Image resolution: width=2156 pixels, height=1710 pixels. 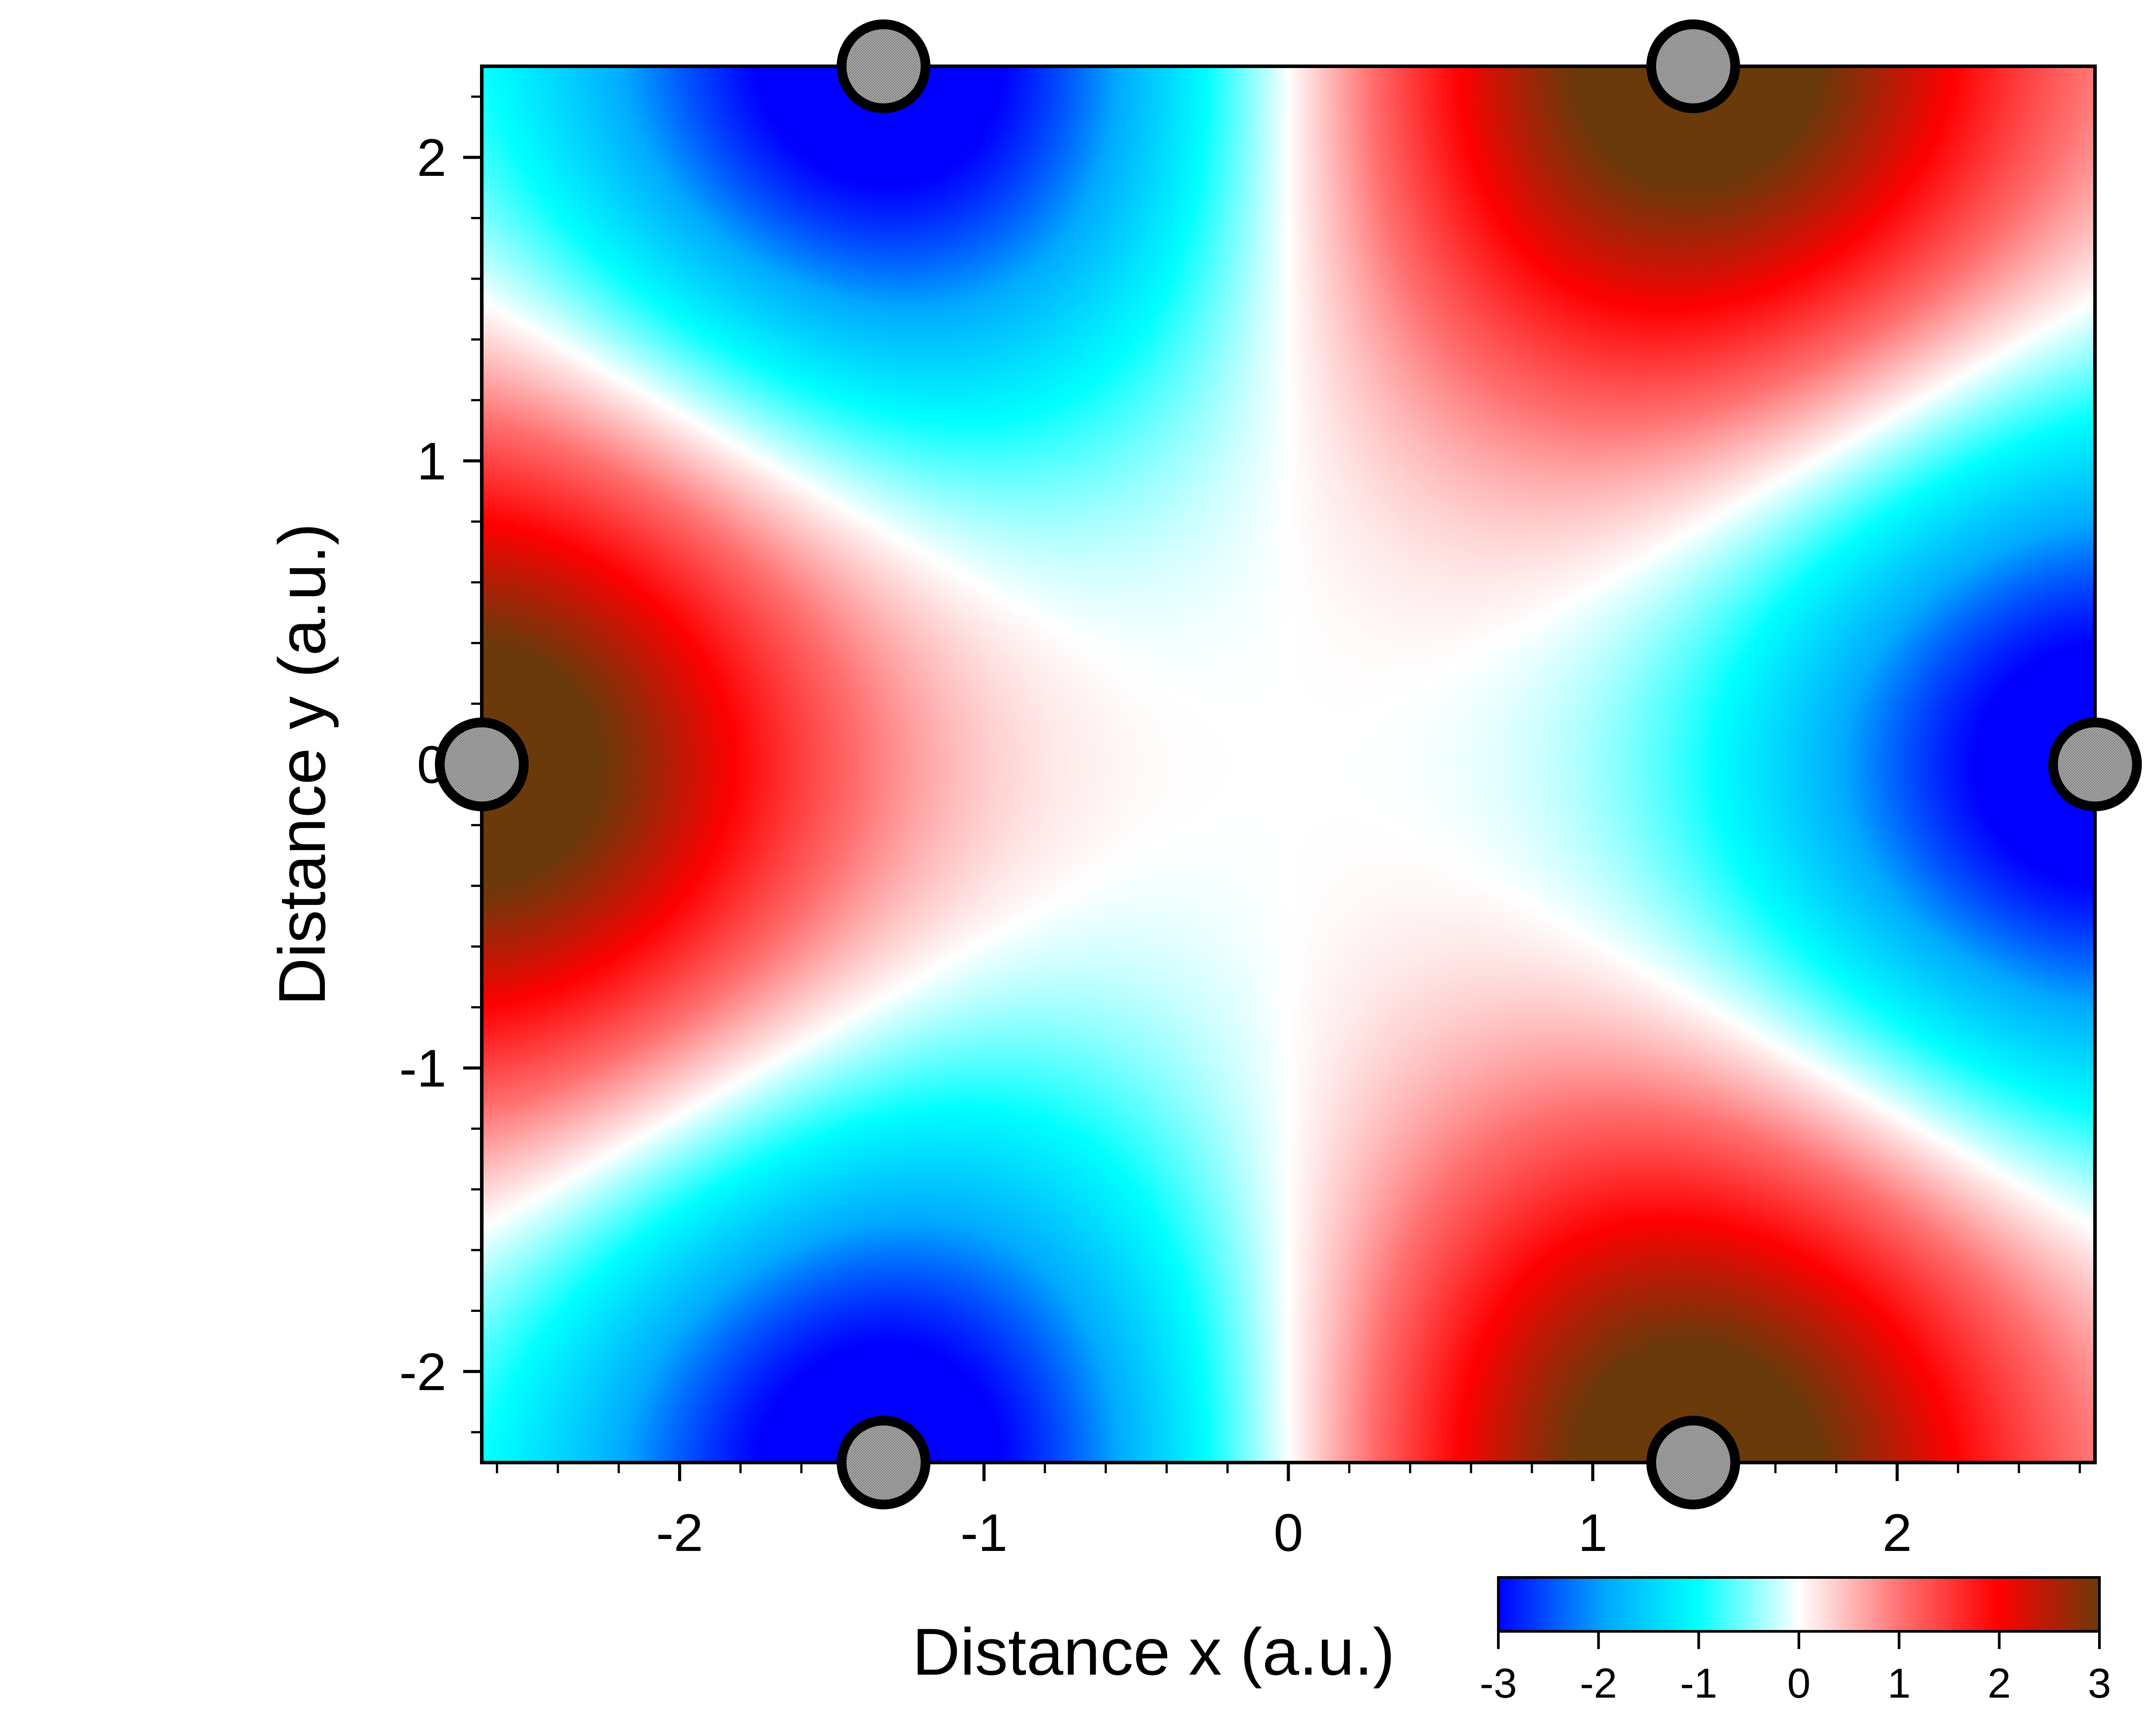 What do you see at coordinates (1897, 1532) in the screenshot?
I see `x-tick-label: 2` at bounding box center [1897, 1532].